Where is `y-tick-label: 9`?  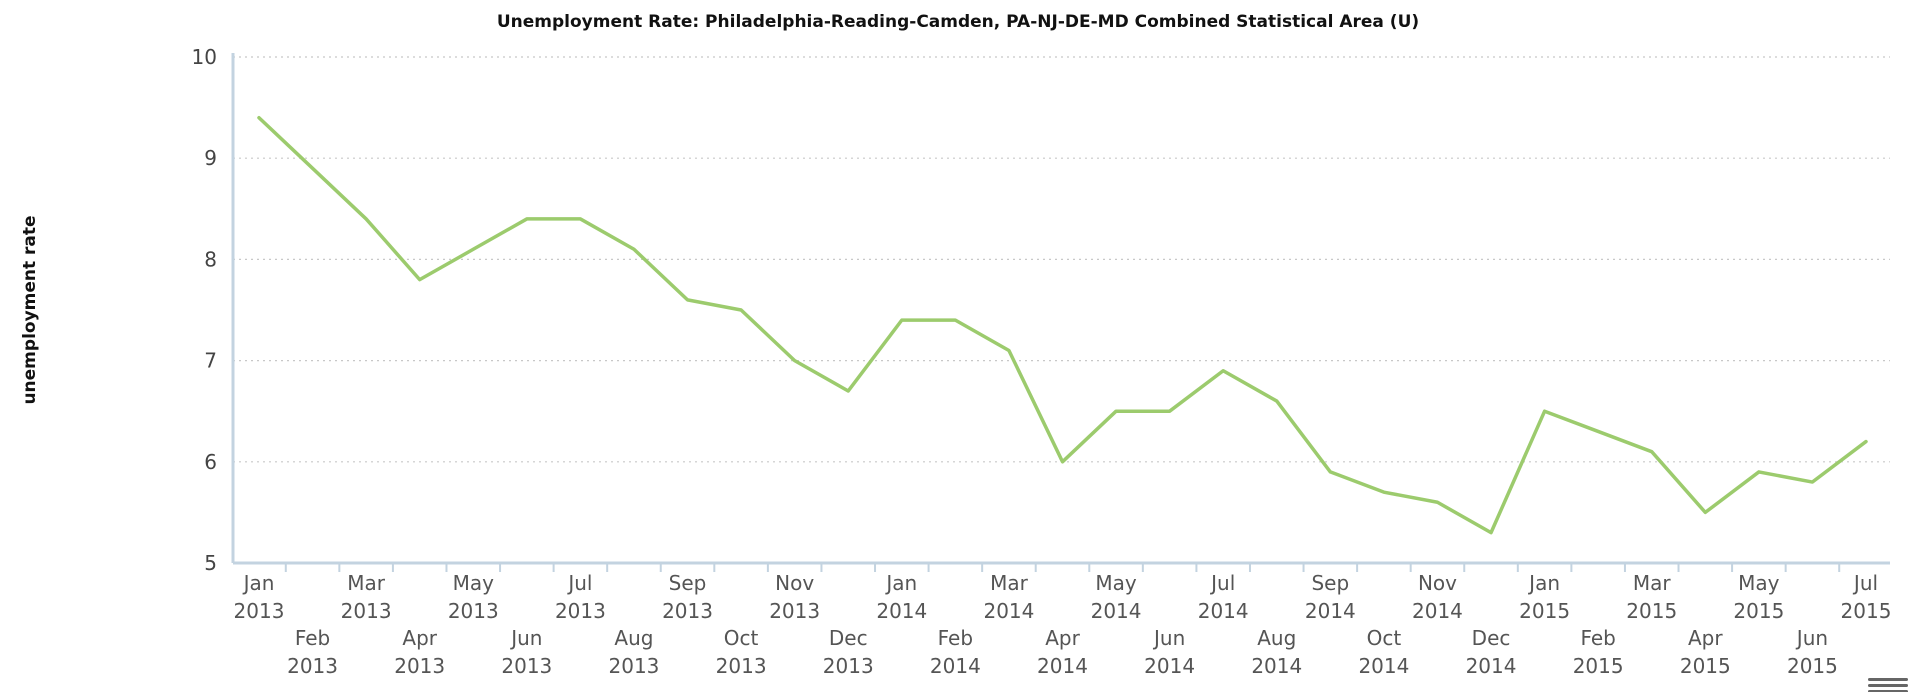
y-tick-label: 9 is located at coordinates (210, 158).